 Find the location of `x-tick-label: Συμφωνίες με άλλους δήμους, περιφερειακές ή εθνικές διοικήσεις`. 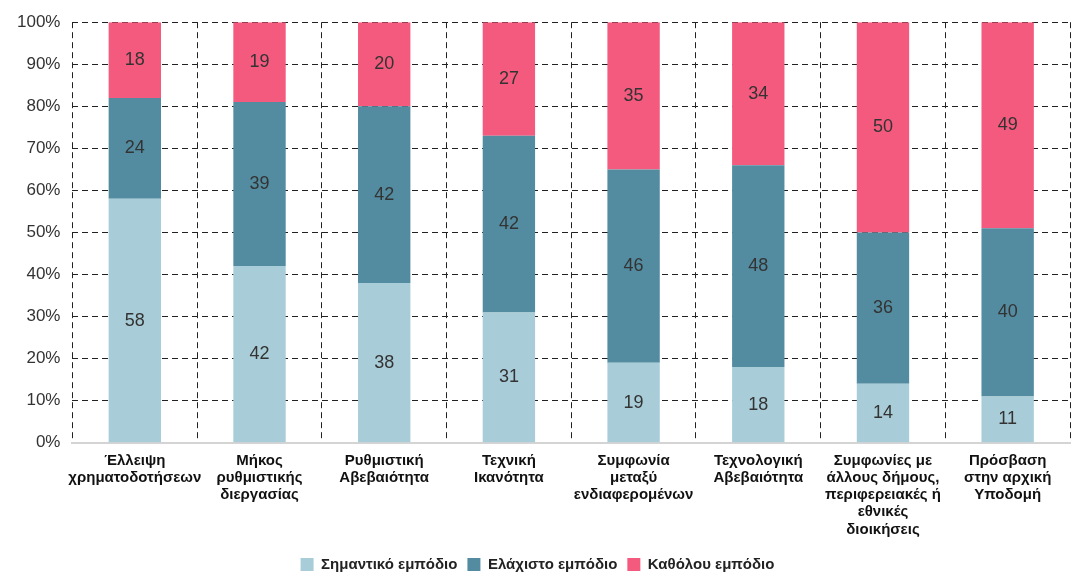

x-tick-label: Συμφωνίες με άλλους δήμους, περιφερειακές ή εθνικές διοικήσεις is located at coordinates (882, 493).